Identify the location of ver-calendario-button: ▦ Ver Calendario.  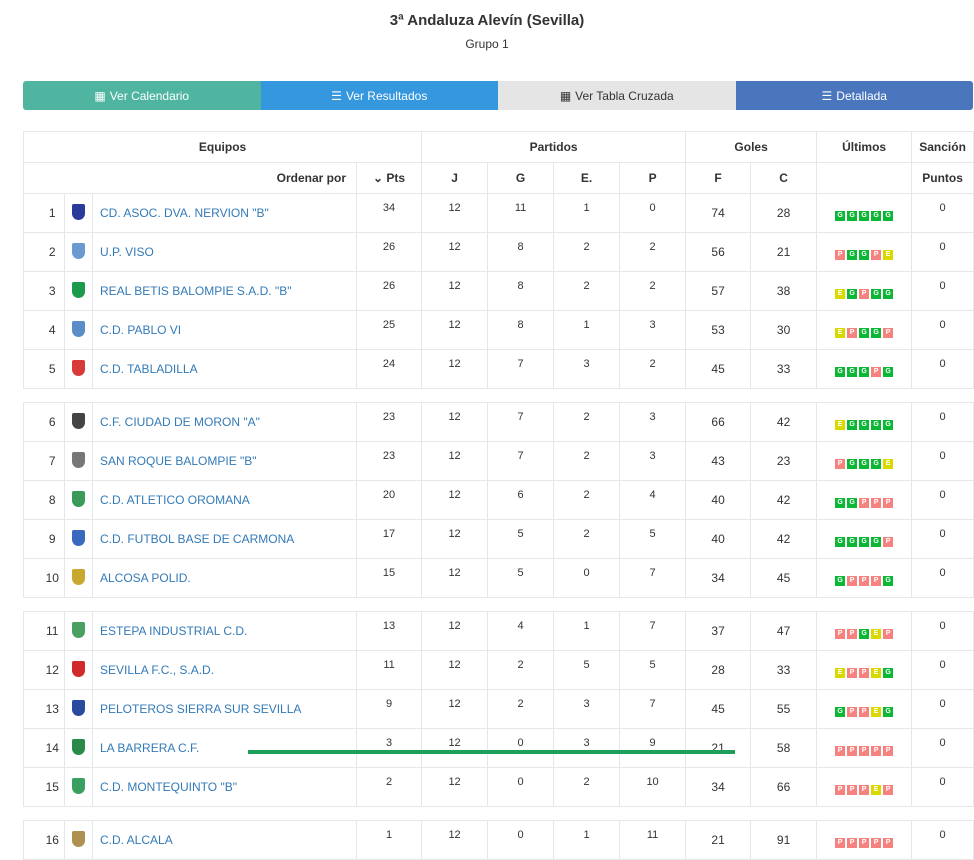
(142, 95).